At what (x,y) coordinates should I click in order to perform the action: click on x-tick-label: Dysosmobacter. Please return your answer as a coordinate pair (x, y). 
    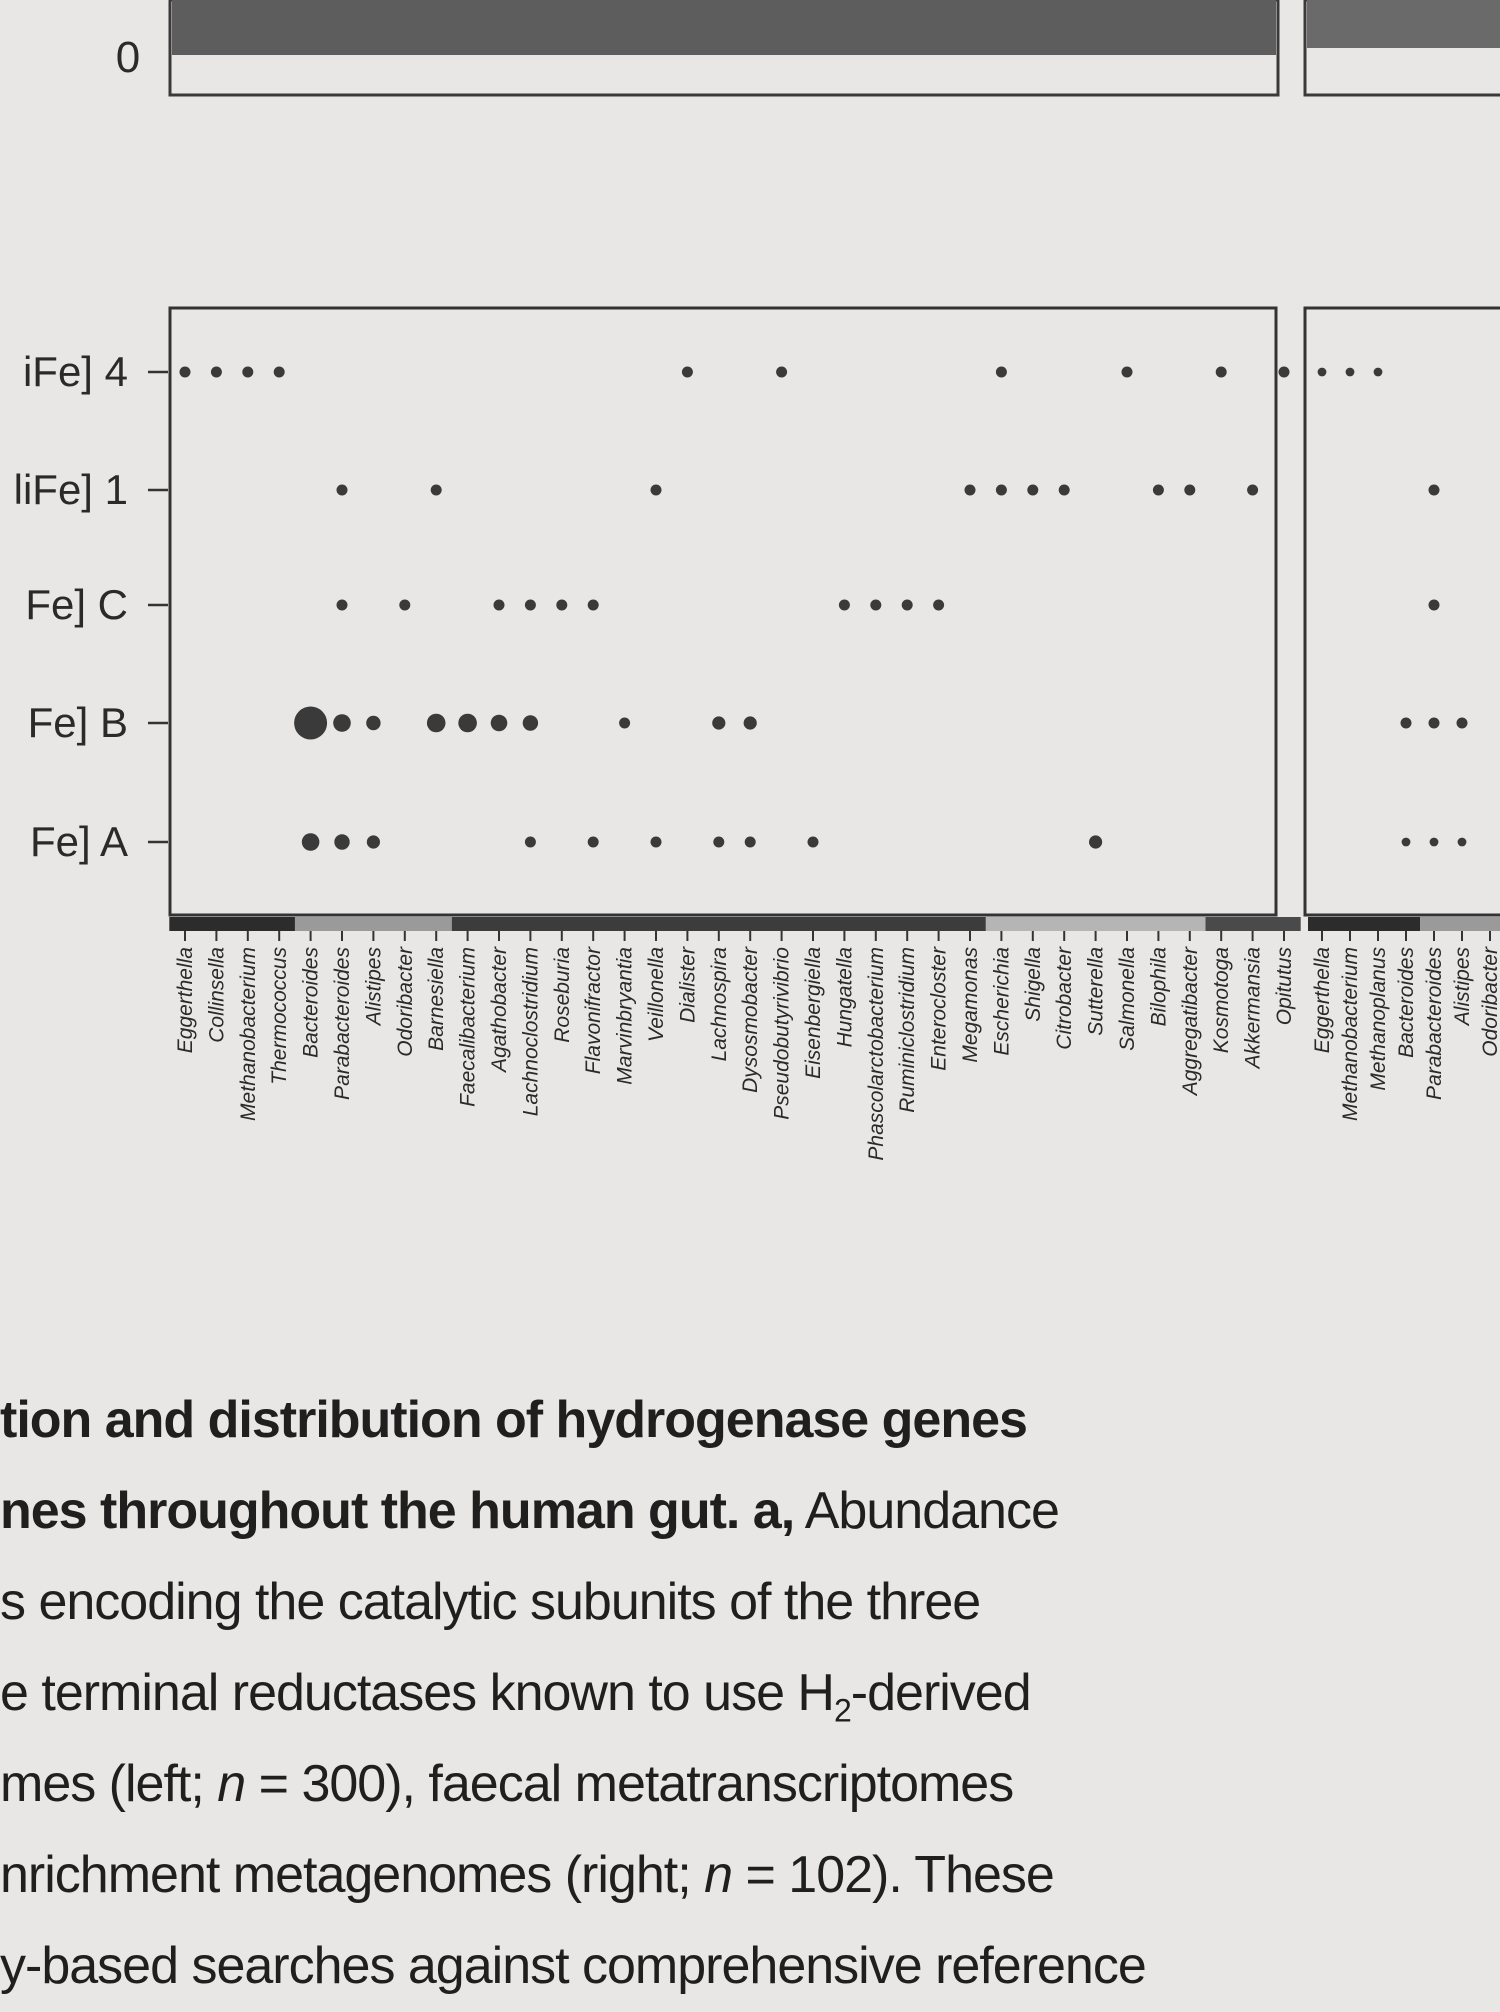
    Looking at the image, I should click on (750, 1019).